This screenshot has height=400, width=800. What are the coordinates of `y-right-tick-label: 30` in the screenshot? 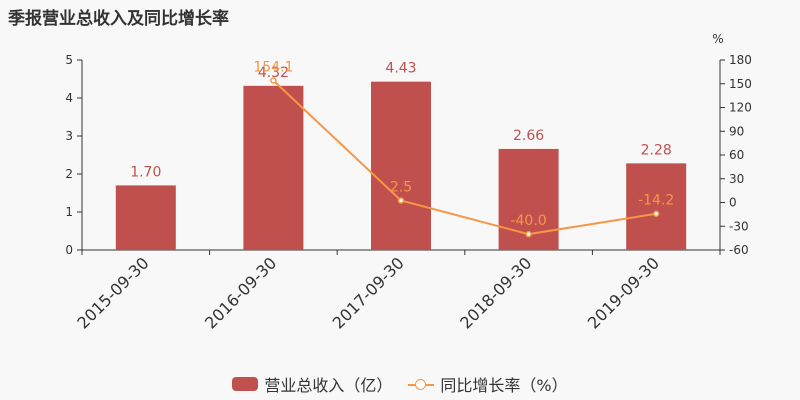 It's located at (736, 179).